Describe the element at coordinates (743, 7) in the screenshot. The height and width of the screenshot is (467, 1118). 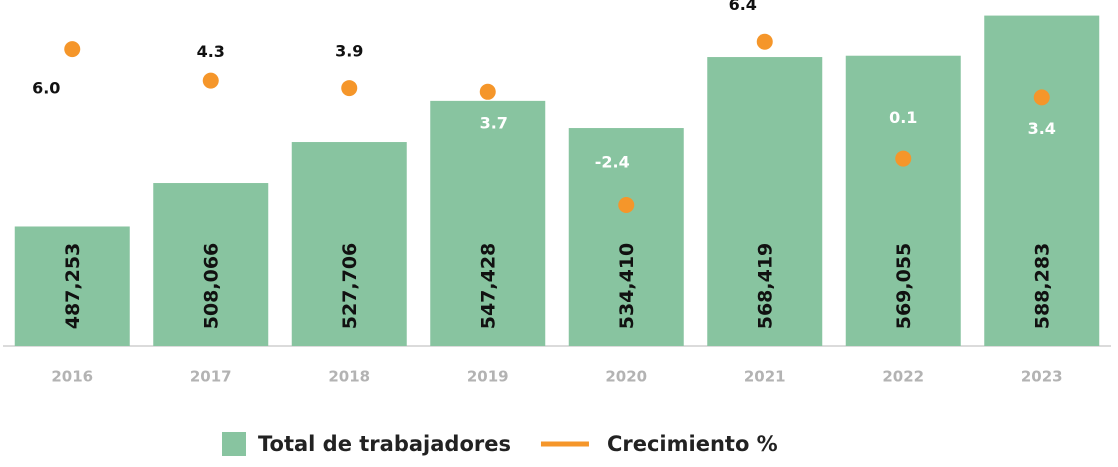
I see `line-value-label: 6.4` at that location.